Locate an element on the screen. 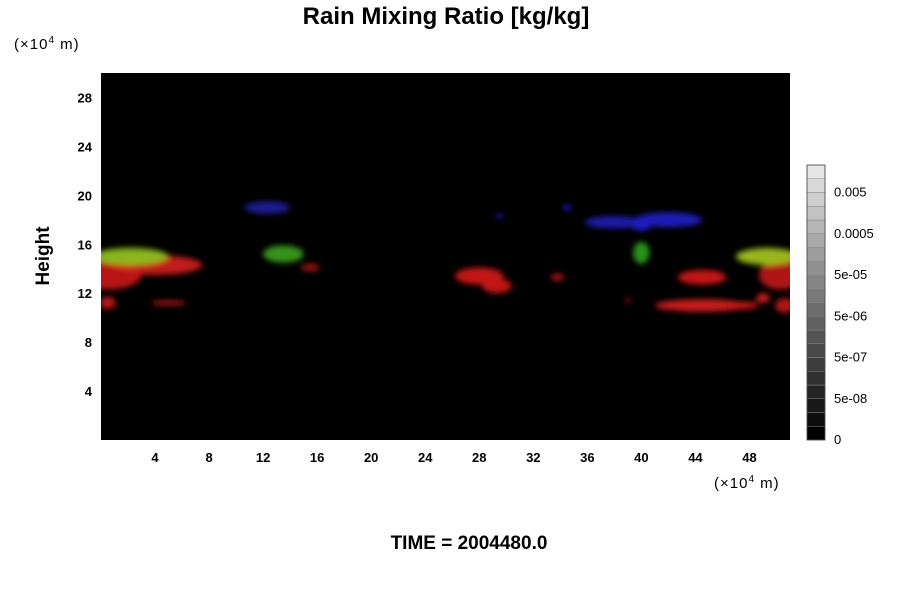 The width and height of the screenshot is (900, 600). colorbar-frame is located at coordinates (816, 302).